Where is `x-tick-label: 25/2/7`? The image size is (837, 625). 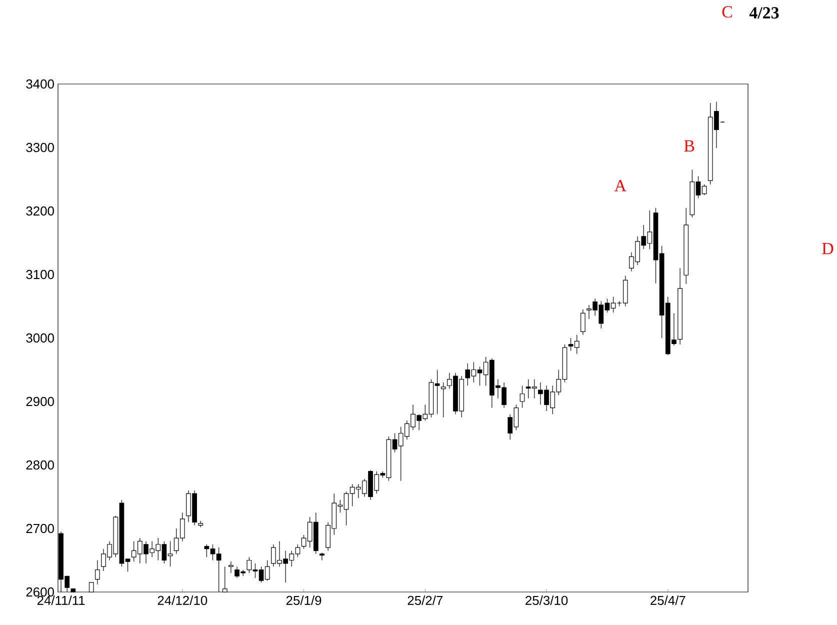 x-tick-label: 25/2/7 is located at coordinates (425, 601).